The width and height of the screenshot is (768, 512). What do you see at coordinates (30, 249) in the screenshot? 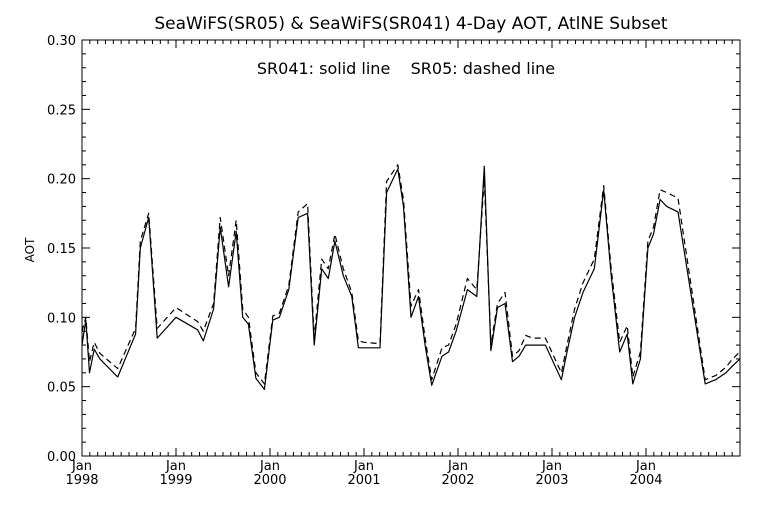
I see `y-axis-label: AOT` at bounding box center [30, 249].